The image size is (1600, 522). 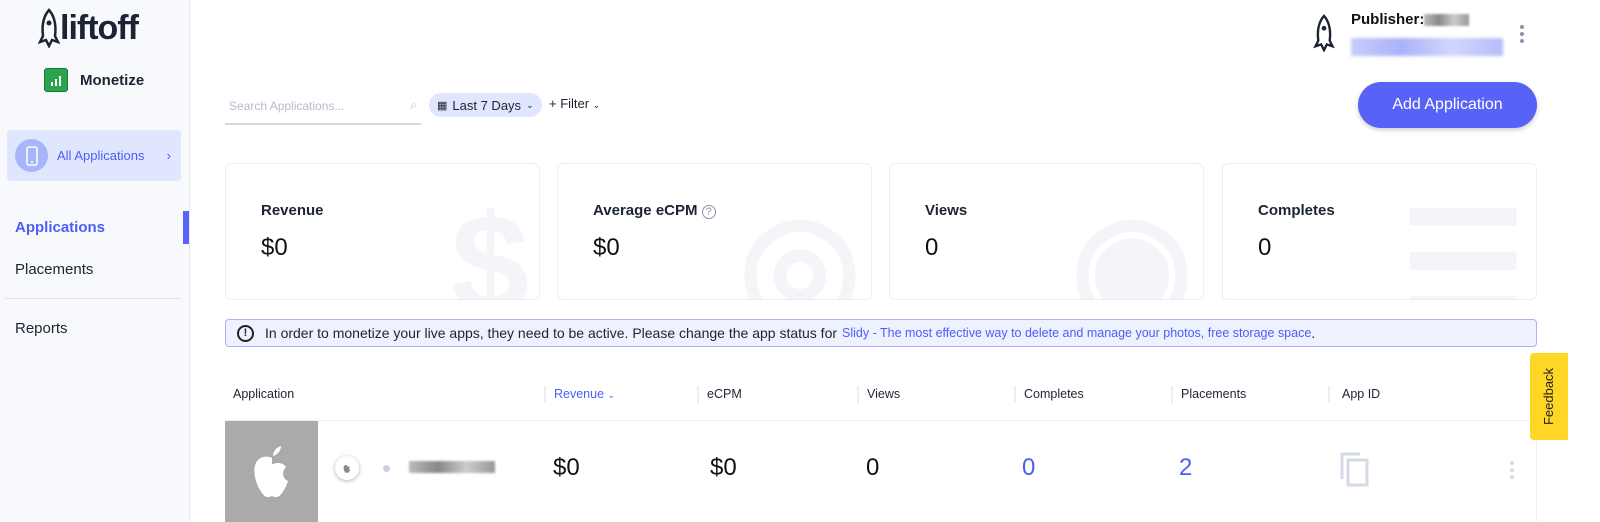 I want to click on completes-cell: 0, so click(x=1029, y=467).